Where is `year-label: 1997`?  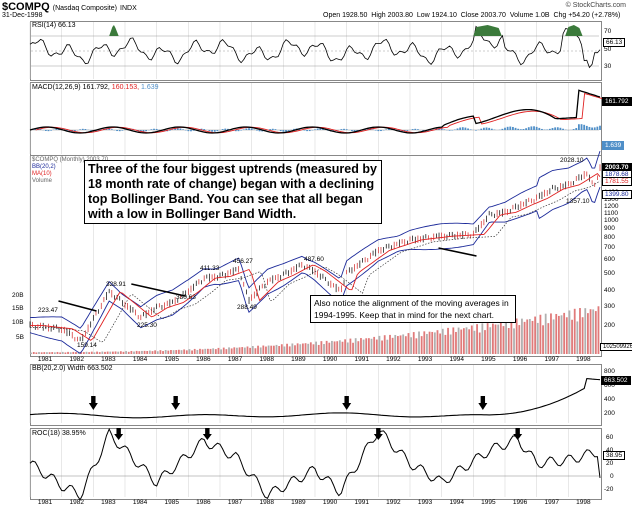
year-label: 1997 is located at coordinates (551, 502).